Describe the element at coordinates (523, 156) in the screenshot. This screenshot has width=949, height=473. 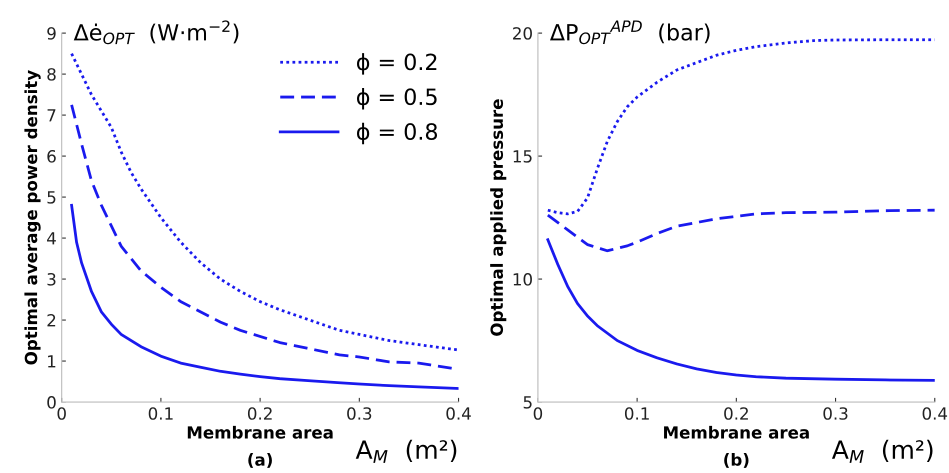
I see `y-tick-label: 15` at that location.